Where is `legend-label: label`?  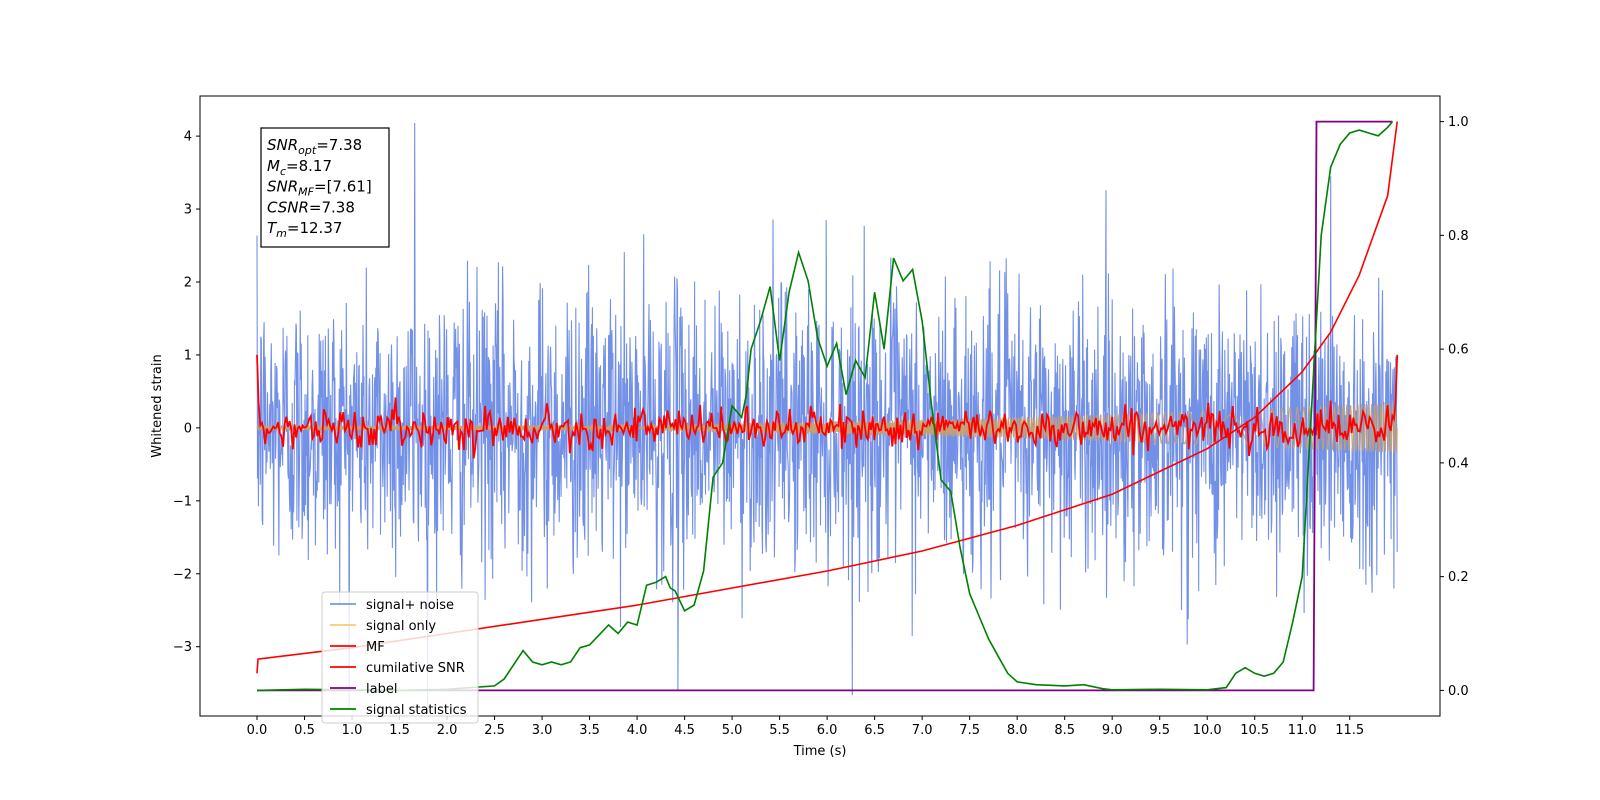
legend-label: label is located at coordinates (381, 689).